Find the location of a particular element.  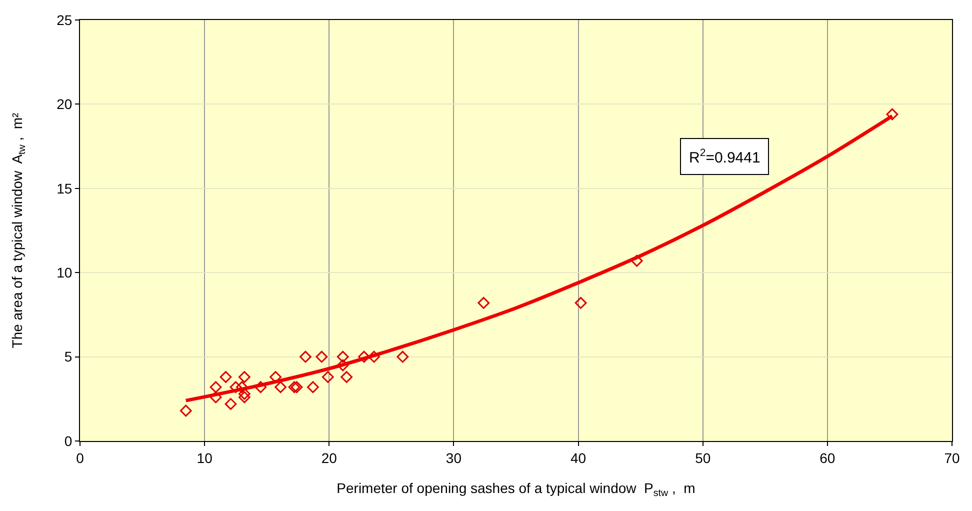

x-axis-title: Perimeter of opening sashes of a typical window P$_{stw}$ , m is located at coordinates (516, 490).